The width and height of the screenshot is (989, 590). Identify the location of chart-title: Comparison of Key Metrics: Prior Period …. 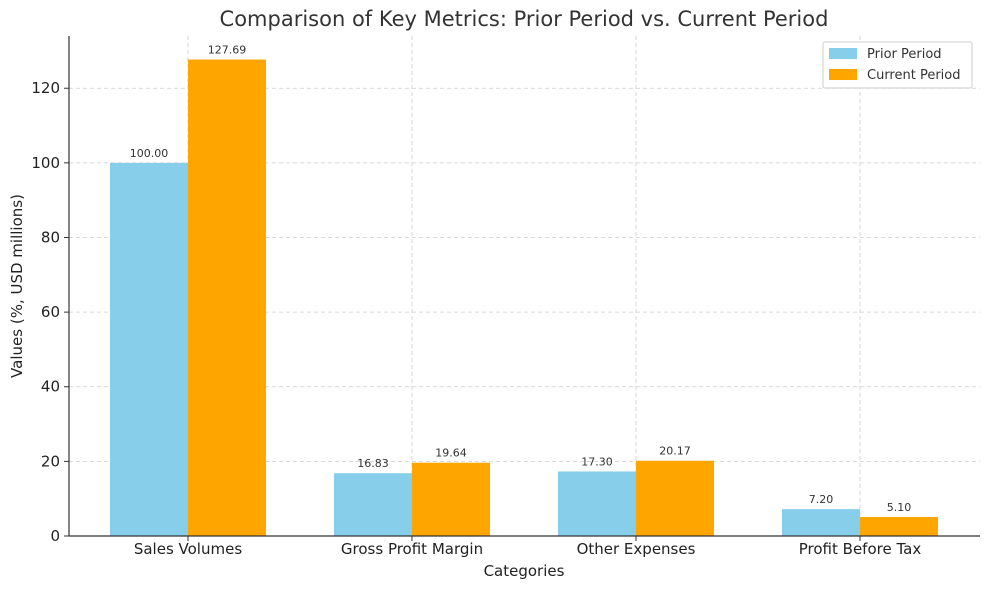
(524, 19).